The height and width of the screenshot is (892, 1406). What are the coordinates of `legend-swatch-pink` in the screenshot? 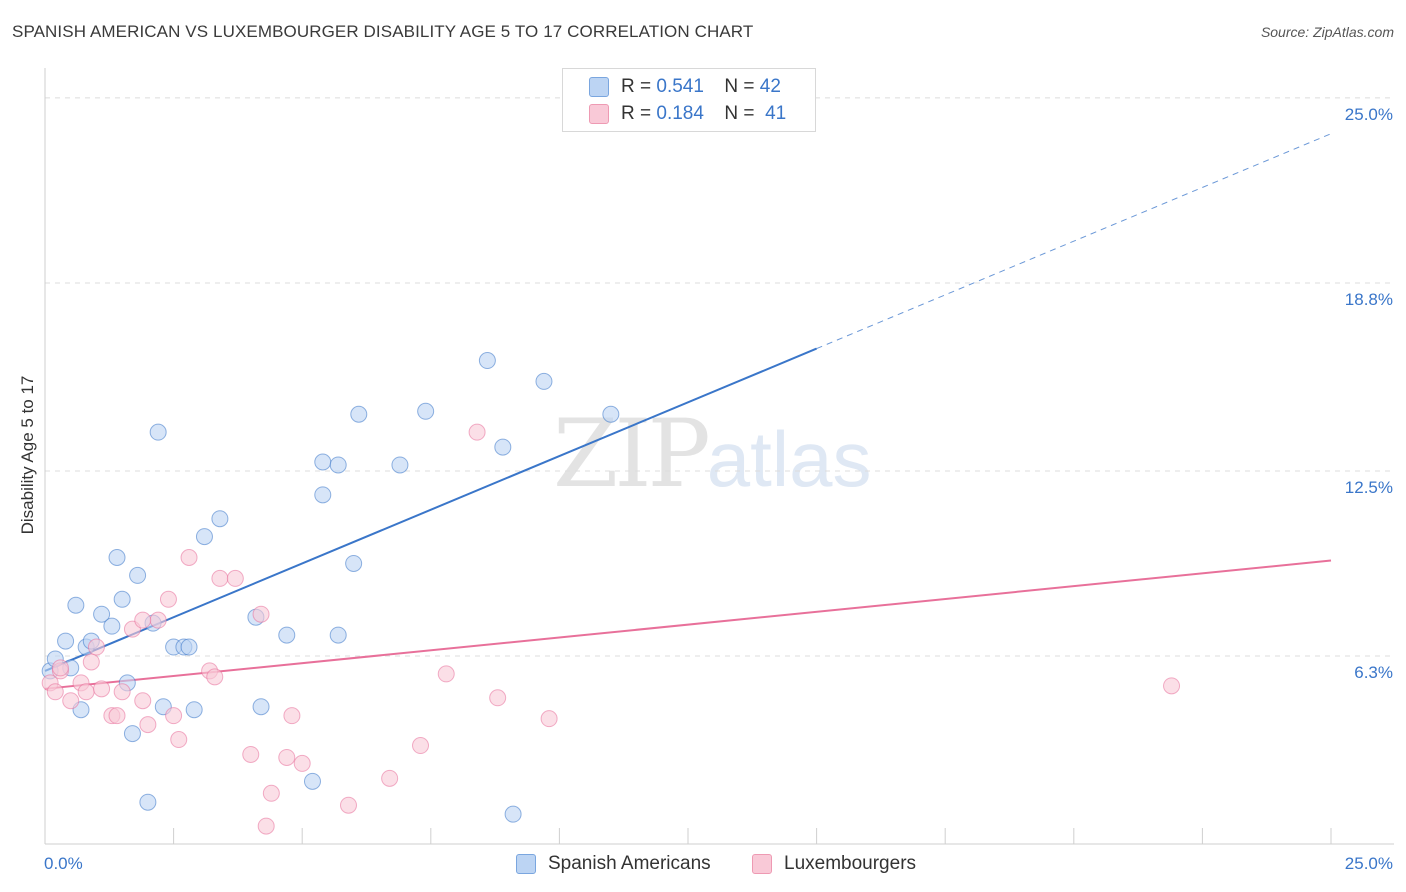 It's located at (599, 114).